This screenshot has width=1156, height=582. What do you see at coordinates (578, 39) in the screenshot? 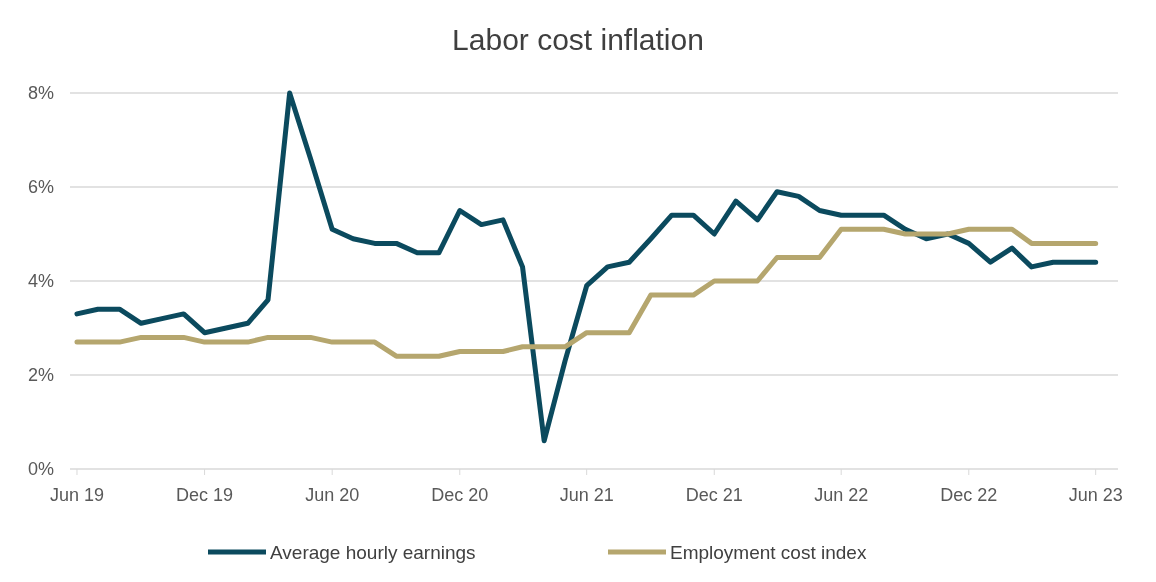
I see `chart-title: Labor cost inflation` at bounding box center [578, 39].